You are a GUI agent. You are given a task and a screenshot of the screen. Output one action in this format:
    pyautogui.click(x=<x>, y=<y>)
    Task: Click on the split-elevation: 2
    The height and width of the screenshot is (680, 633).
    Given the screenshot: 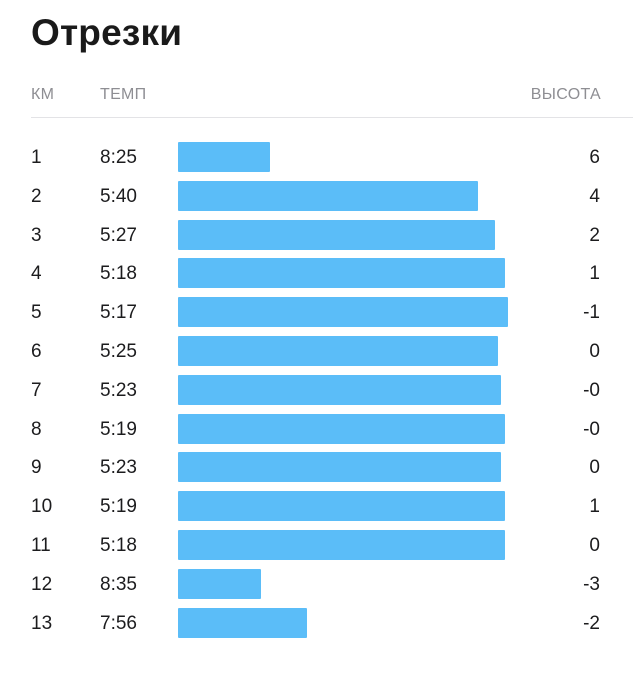 What is the action you would take?
    pyautogui.click(x=594, y=235)
    